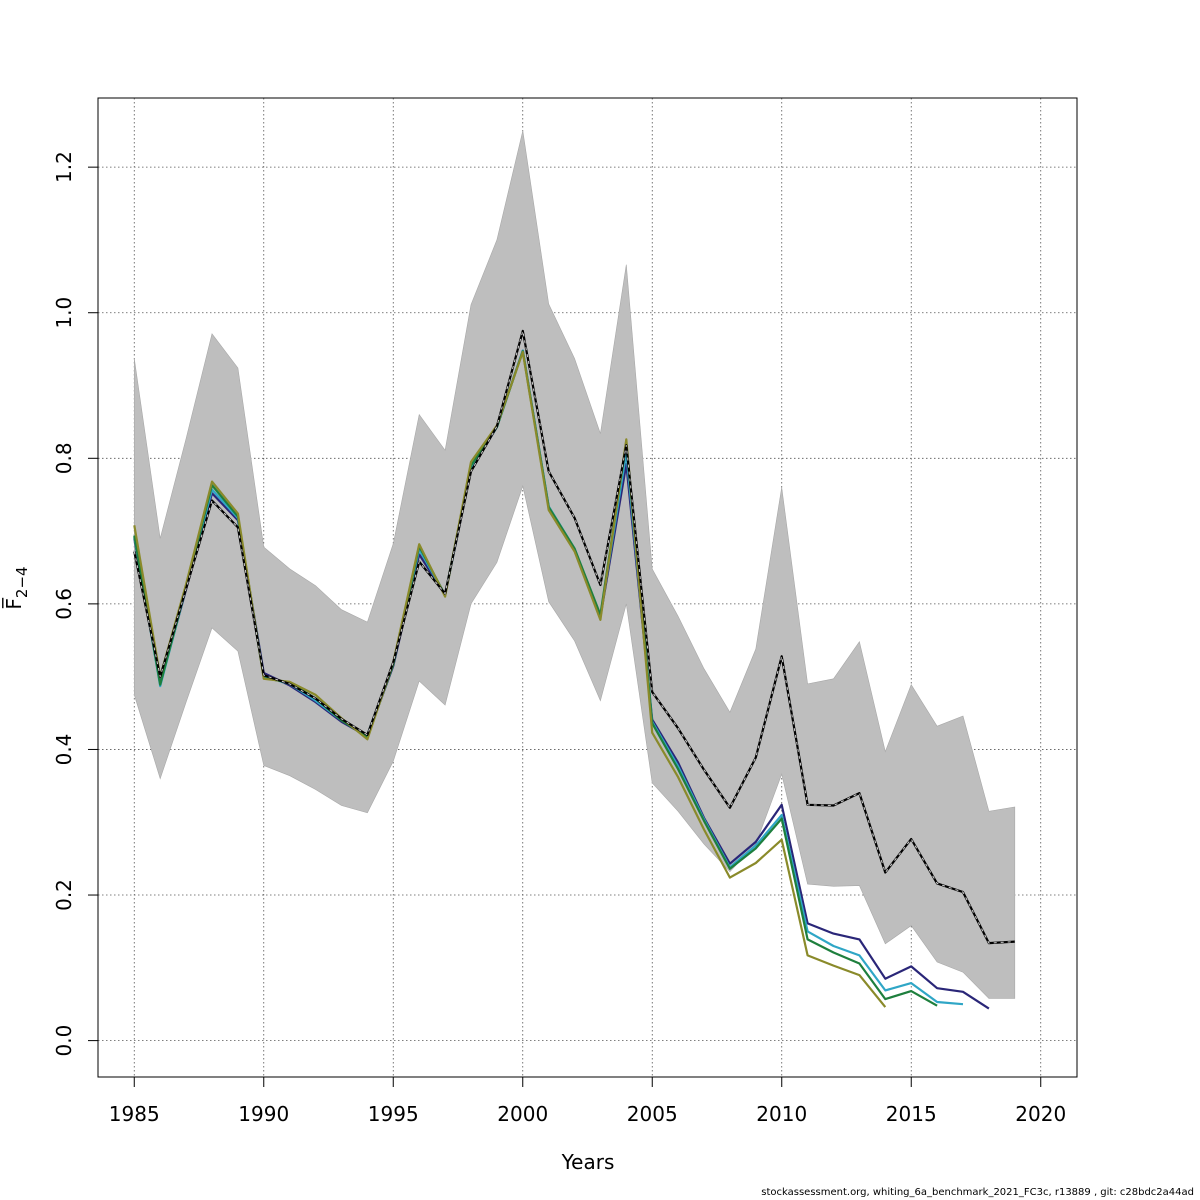  I want to click on y-axis-label-main: F̅, so click(13, 603).